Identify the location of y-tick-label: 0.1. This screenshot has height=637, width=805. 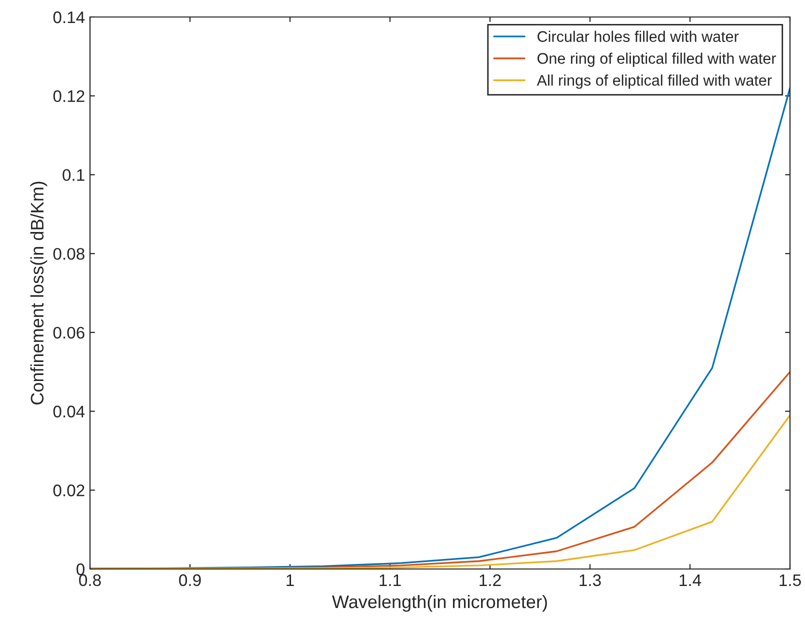
(73, 175).